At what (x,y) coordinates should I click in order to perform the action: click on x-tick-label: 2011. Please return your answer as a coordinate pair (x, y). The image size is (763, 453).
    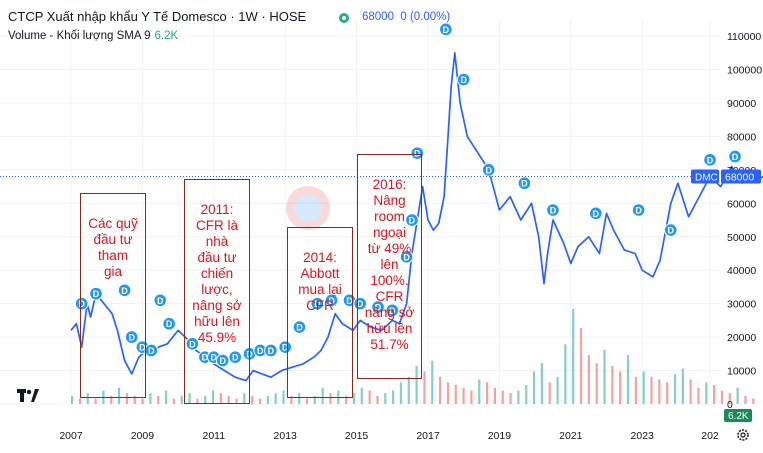
    Looking at the image, I should click on (214, 436).